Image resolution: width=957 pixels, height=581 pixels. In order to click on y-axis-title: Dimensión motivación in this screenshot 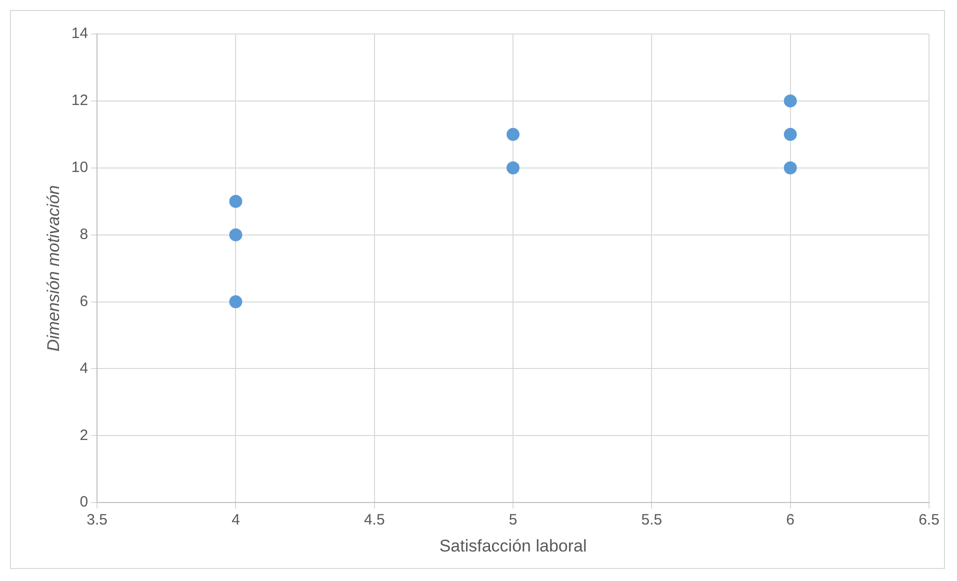, I will do `click(53, 268)`.